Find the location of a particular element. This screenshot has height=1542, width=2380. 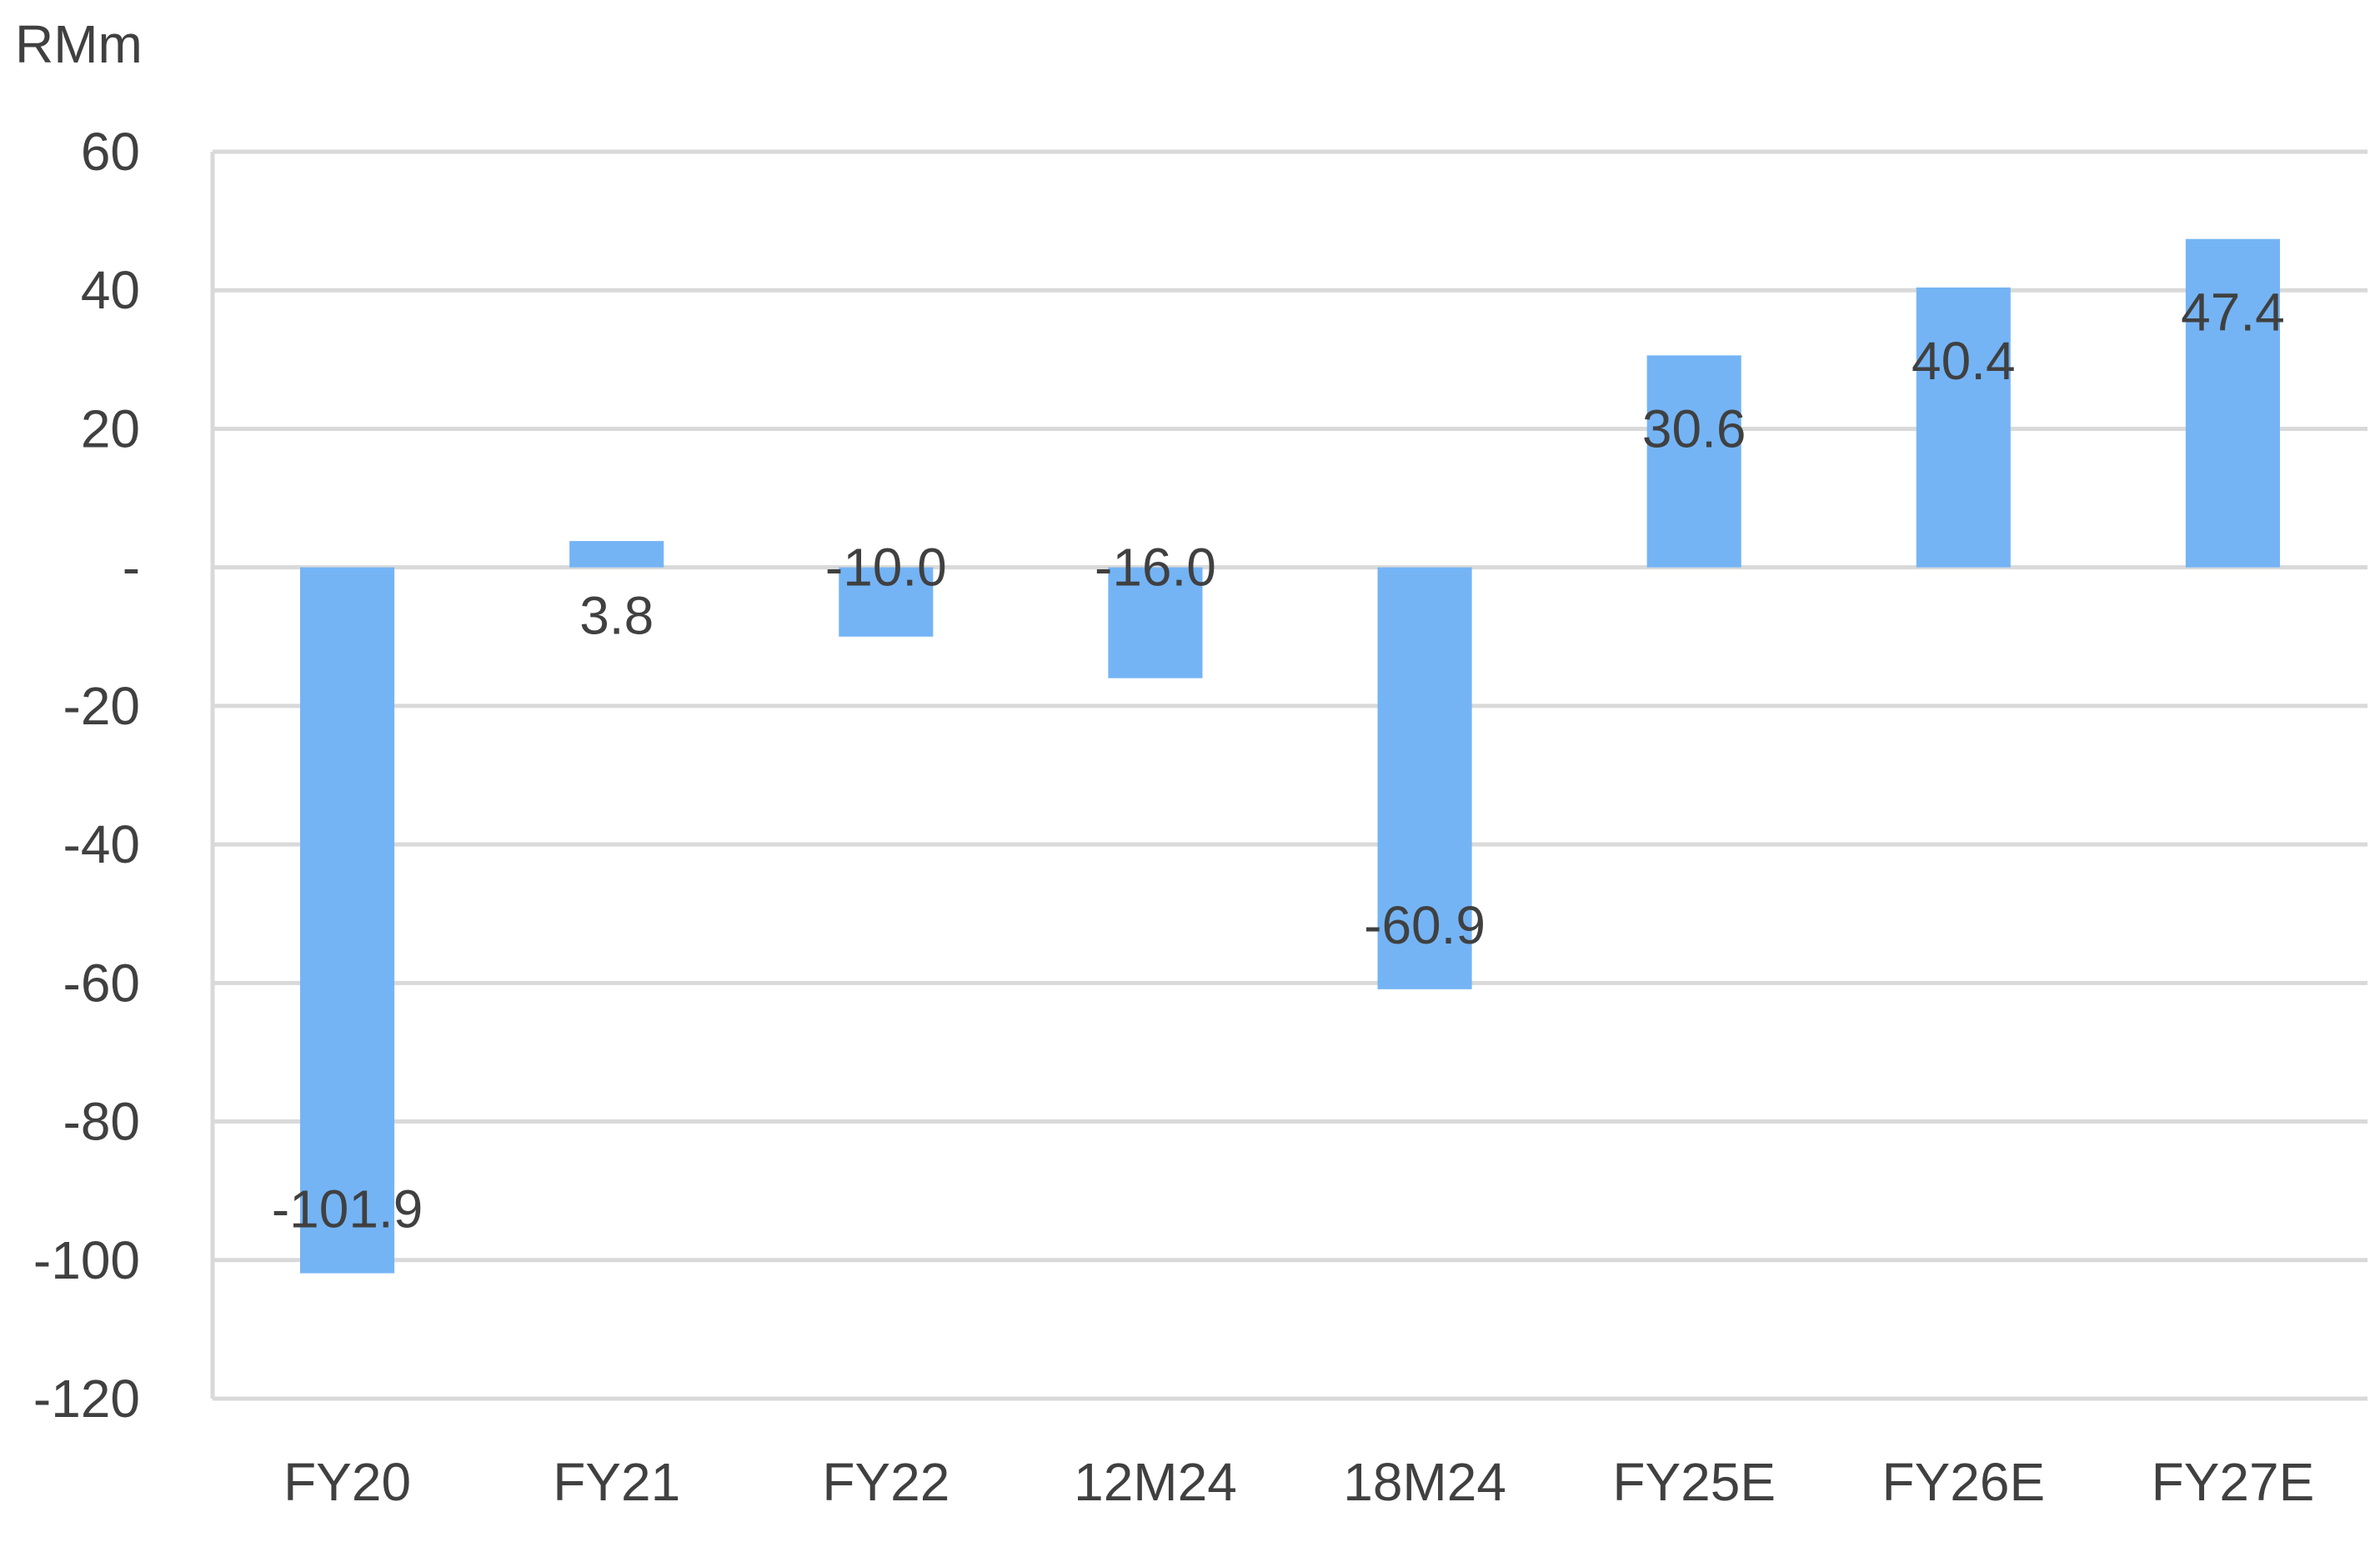

x-tick-label: FY27E is located at coordinates (2233, 1482).